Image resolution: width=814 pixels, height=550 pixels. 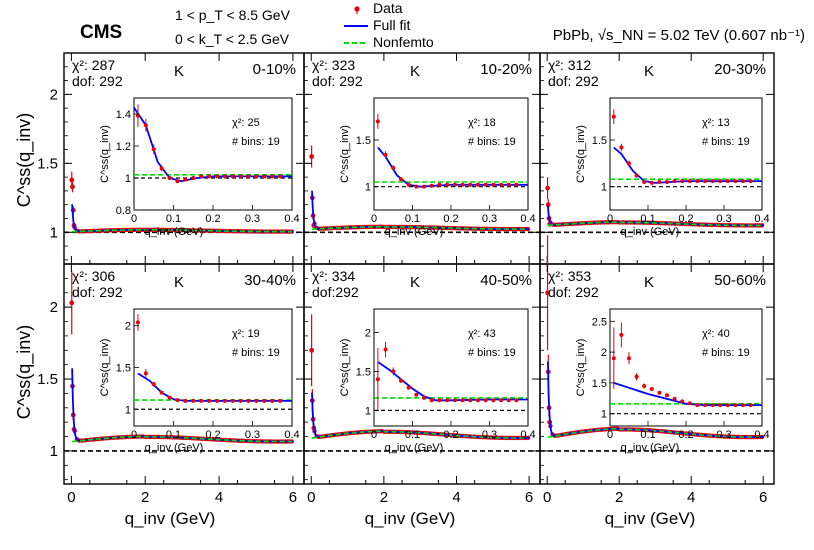 I want to click on y-tick-label: 1, so click(x=54, y=451).